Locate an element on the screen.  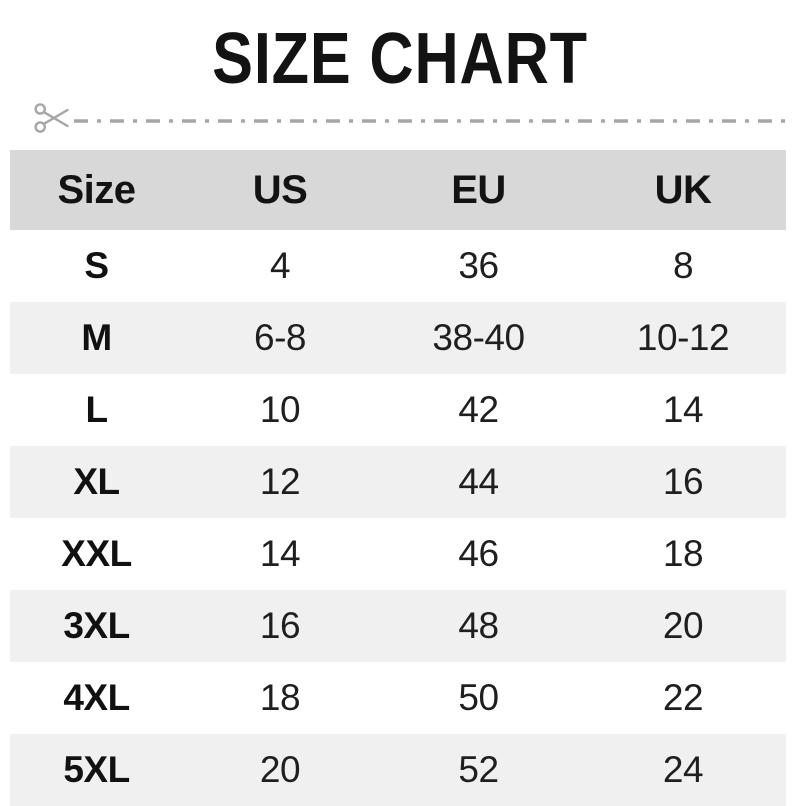
size-label: XL is located at coordinates (96, 481).